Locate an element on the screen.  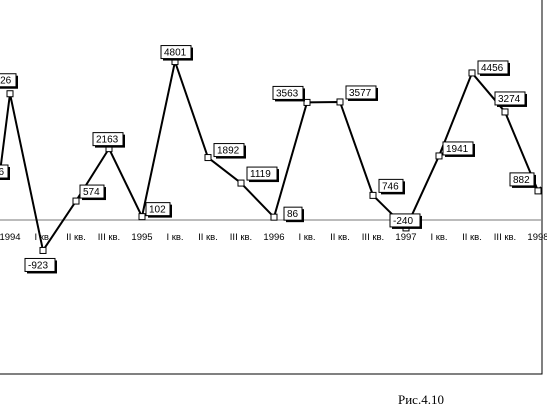
svg-text: 102 is located at coordinates (157, 210).